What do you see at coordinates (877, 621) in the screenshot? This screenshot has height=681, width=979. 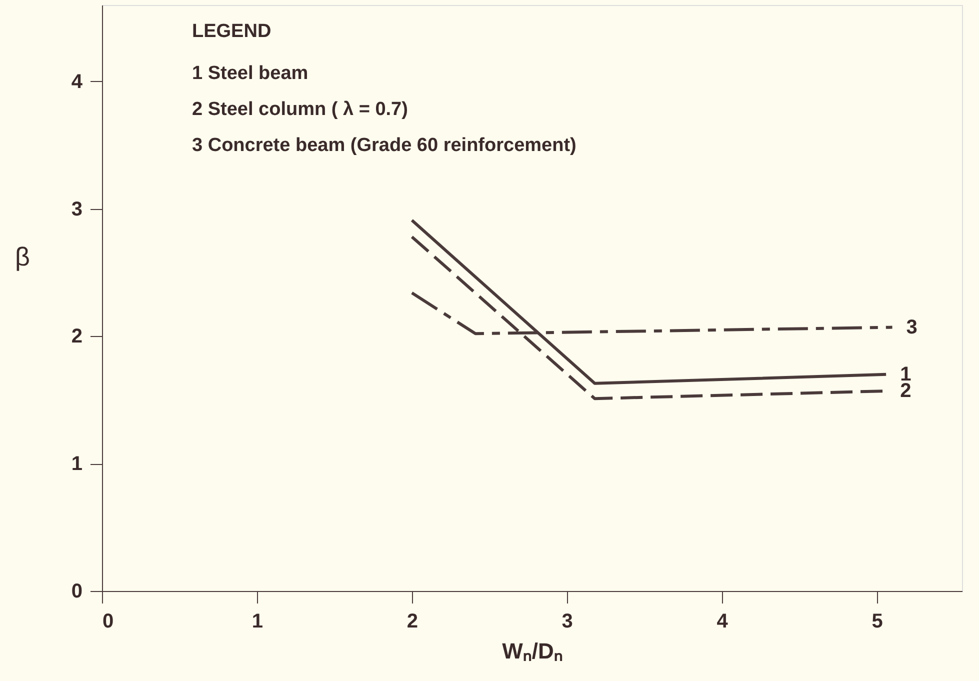 I see `x-tick-label: 5` at bounding box center [877, 621].